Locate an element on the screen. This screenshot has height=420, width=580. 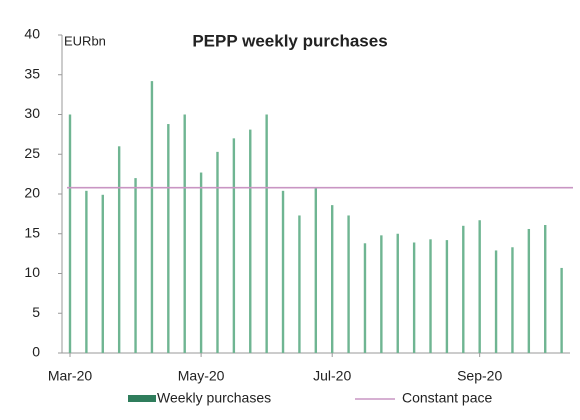
legend-label: Weekly purchases is located at coordinates (214, 398).